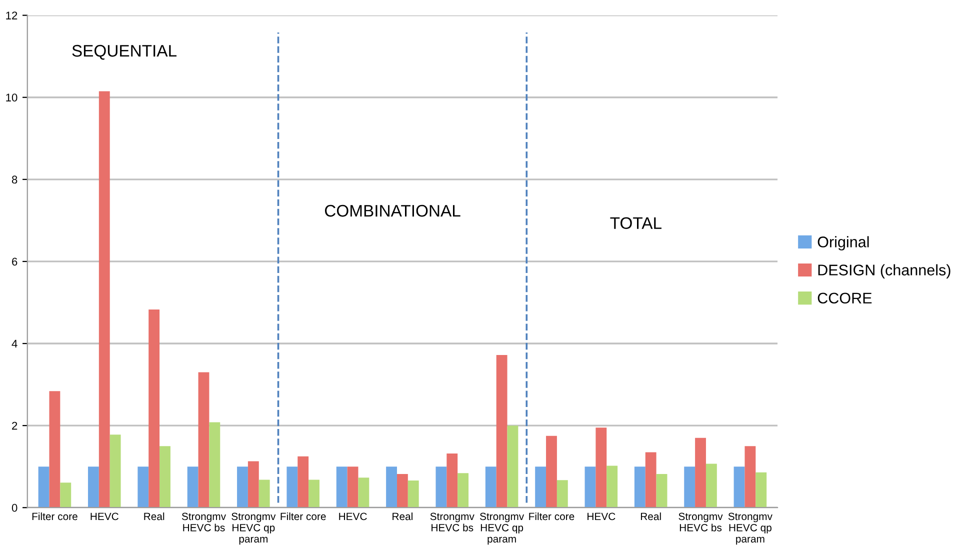  I want to click on y-tick-label: 4, so click(15, 344).